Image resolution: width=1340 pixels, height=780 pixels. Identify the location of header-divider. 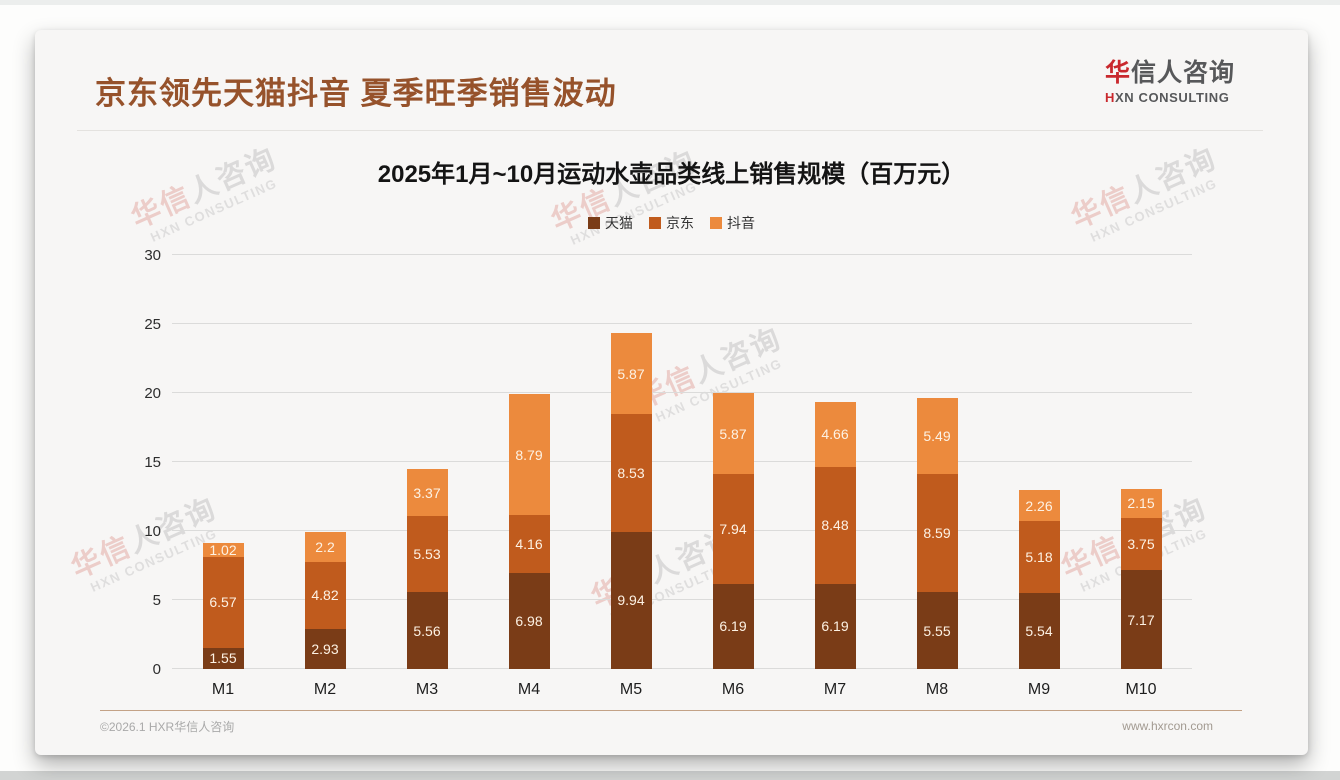
(670, 130).